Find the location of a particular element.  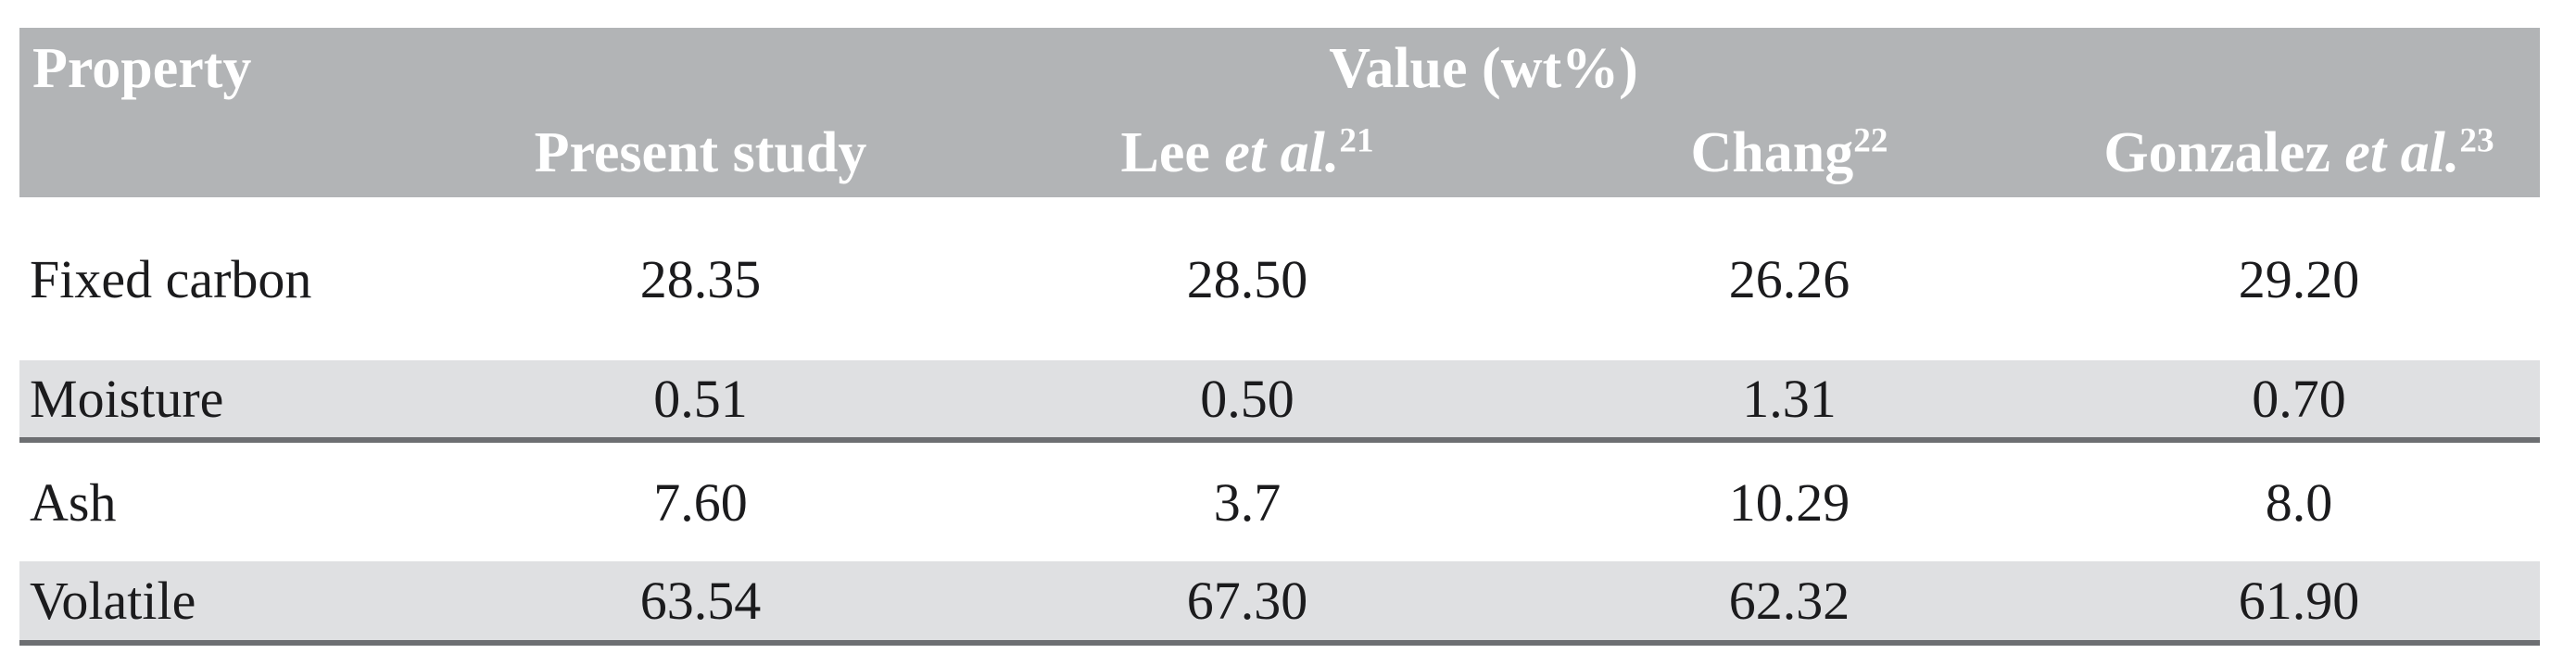

column-header-segment: Chang is located at coordinates (1772, 152).